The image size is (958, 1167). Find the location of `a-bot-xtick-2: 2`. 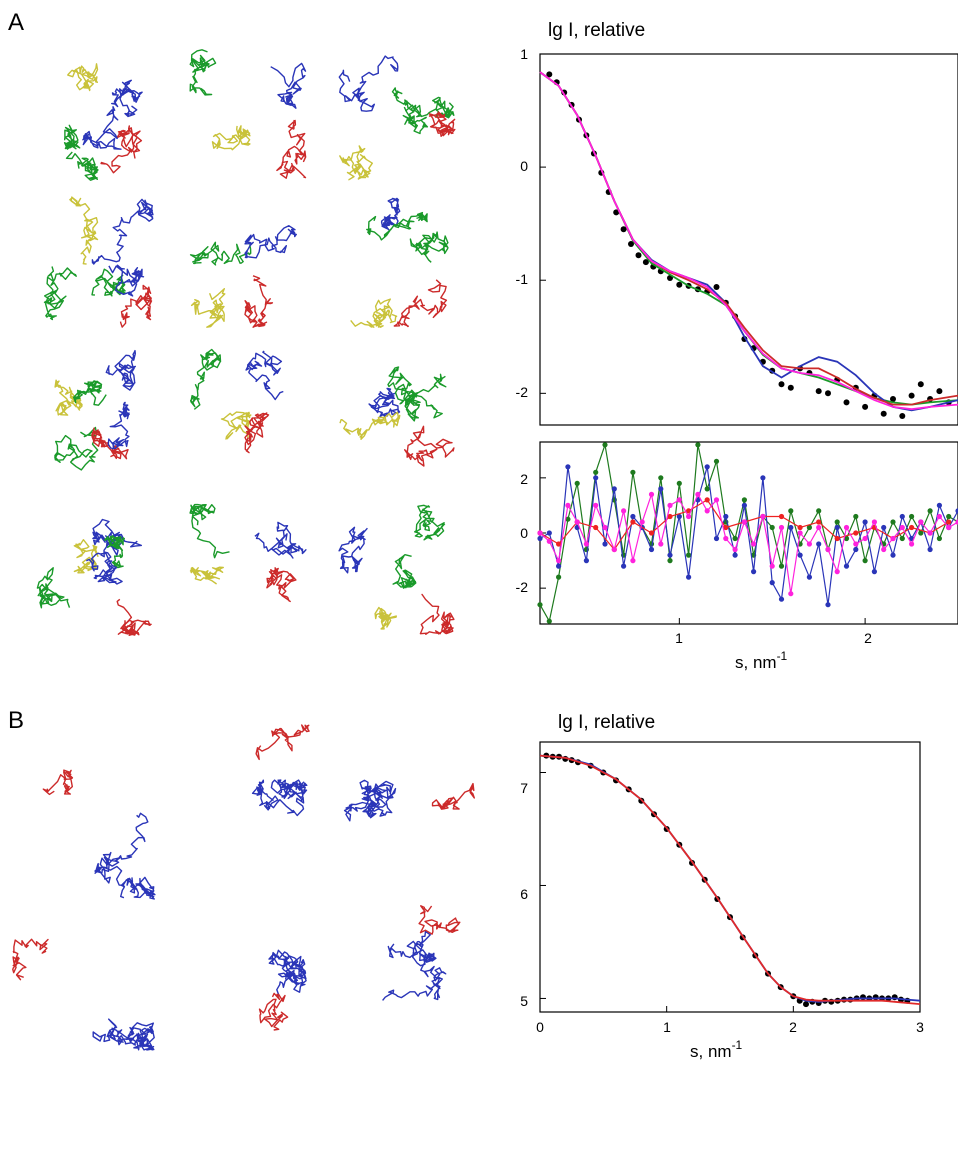

a-bot-xtick-2: 2 is located at coordinates (868, 638).